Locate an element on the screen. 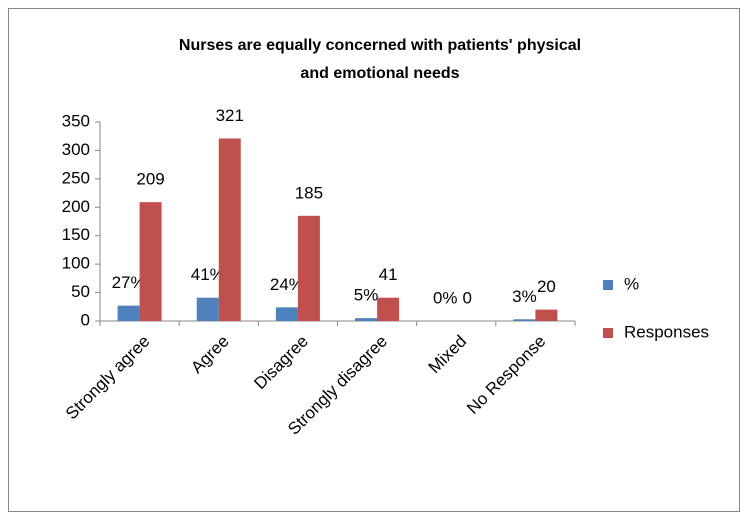 The height and width of the screenshot is (520, 747). y-tick-label: 0 is located at coordinates (85, 319).